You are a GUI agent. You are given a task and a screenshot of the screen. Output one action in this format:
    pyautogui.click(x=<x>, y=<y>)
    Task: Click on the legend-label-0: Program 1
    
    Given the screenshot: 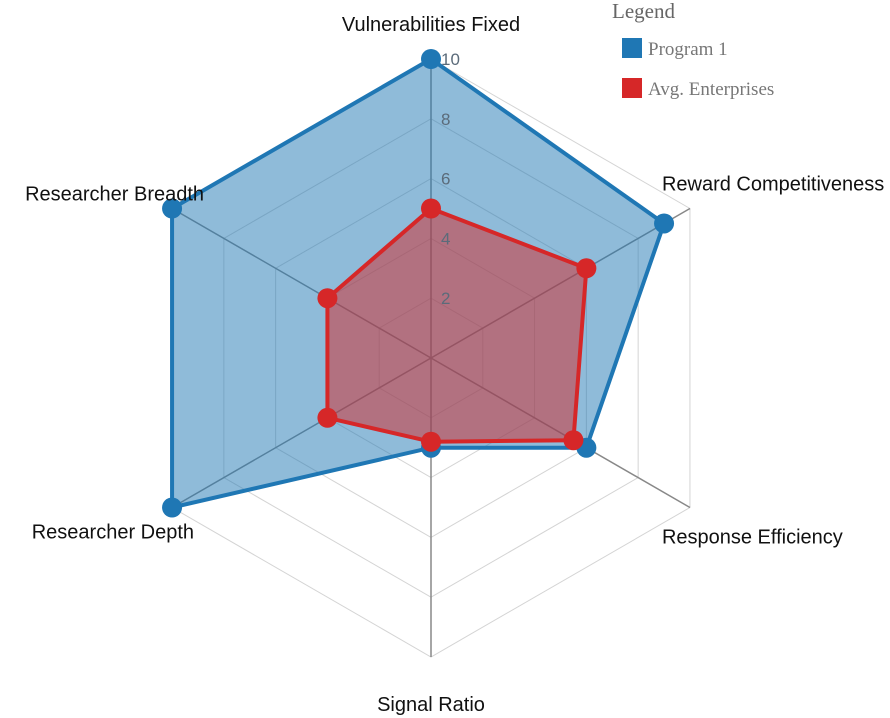 What is the action you would take?
    pyautogui.click(x=688, y=49)
    